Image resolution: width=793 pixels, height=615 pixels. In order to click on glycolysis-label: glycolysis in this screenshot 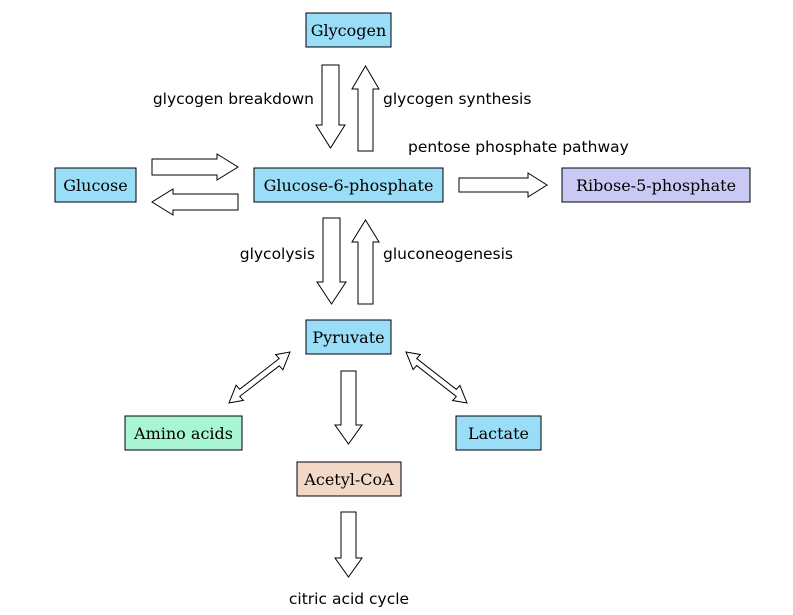, I will do `click(277, 254)`.